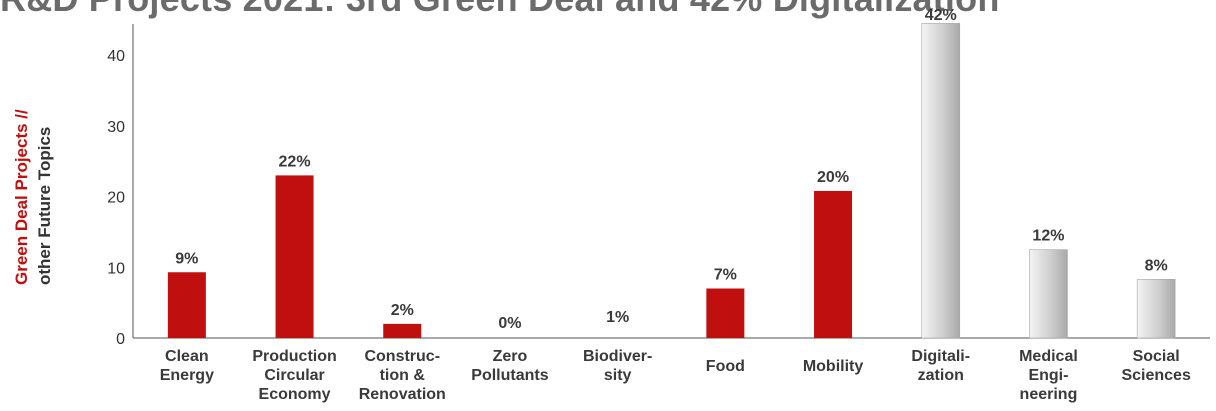 The image size is (1216, 411). Describe the element at coordinates (833, 177) in the screenshot. I see `data-label: 20%` at that location.